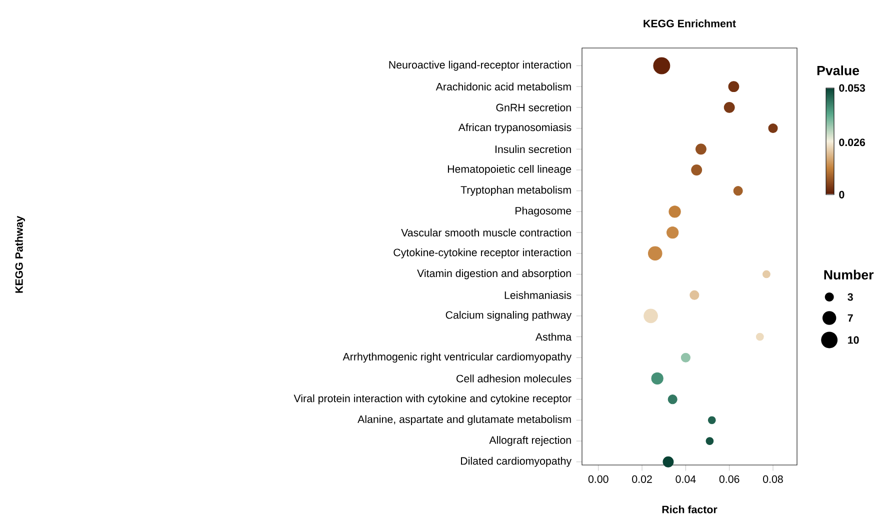  Describe the element at coordinates (690, 24) in the screenshot. I see `chart-title: KEGG Enrichment` at that location.